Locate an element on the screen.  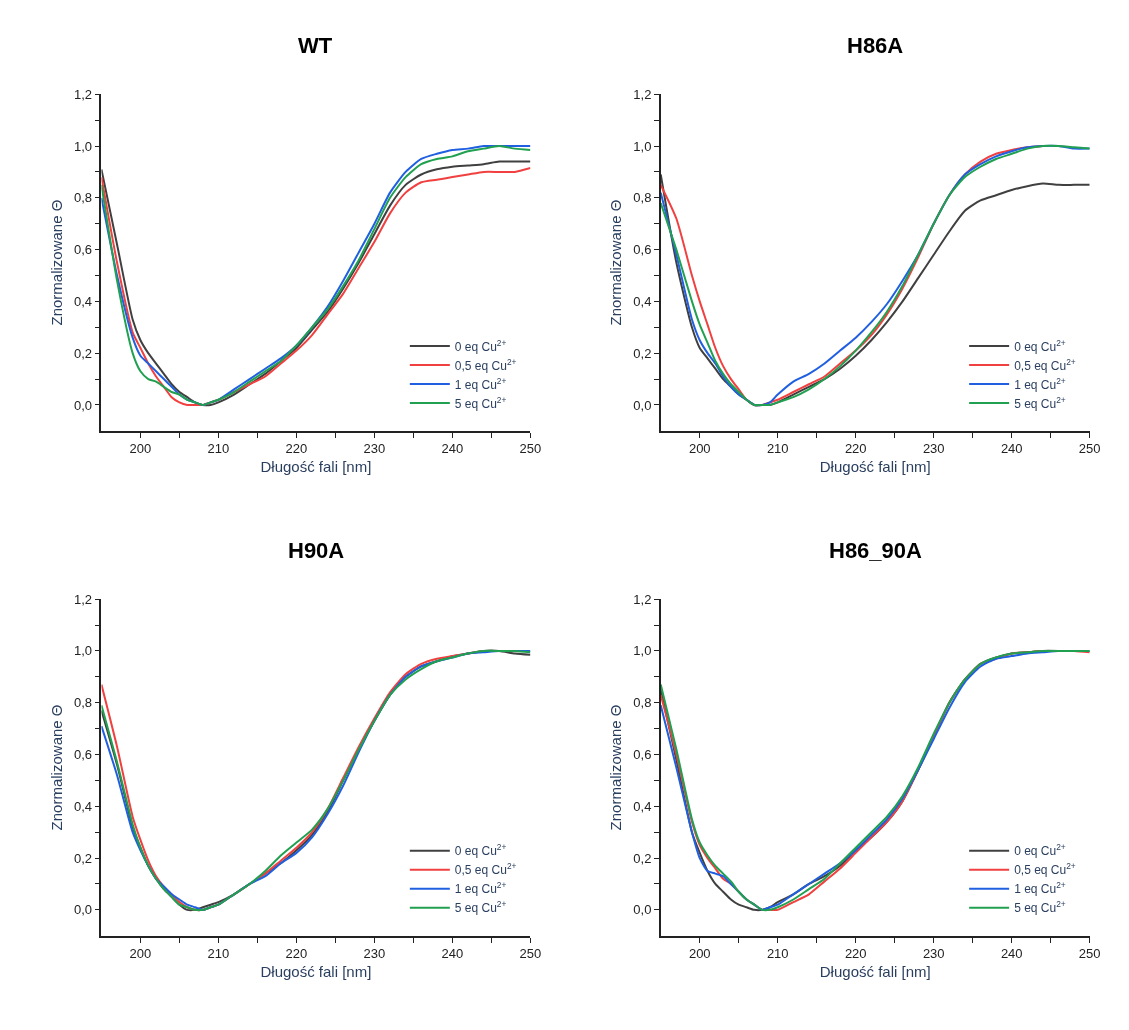
chart-title: H86A is located at coordinates (875, 45).